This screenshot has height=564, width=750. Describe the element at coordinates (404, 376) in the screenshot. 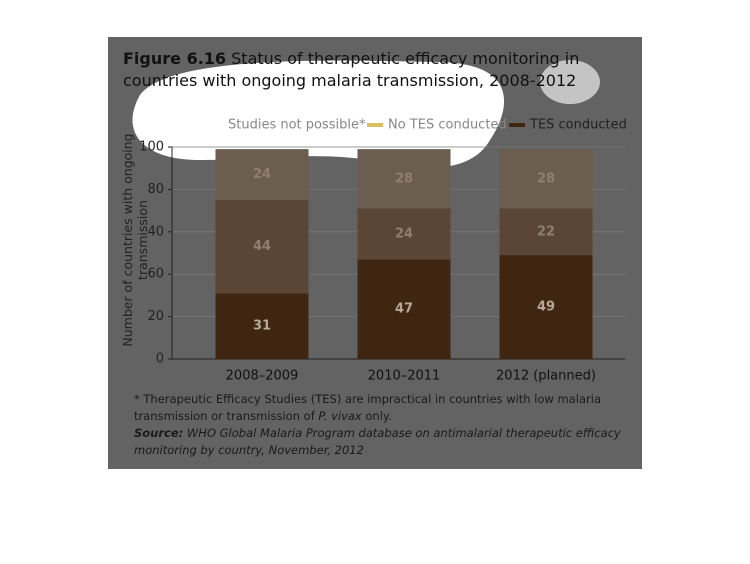

I see `x-tick-label: 2010–2011` at that location.